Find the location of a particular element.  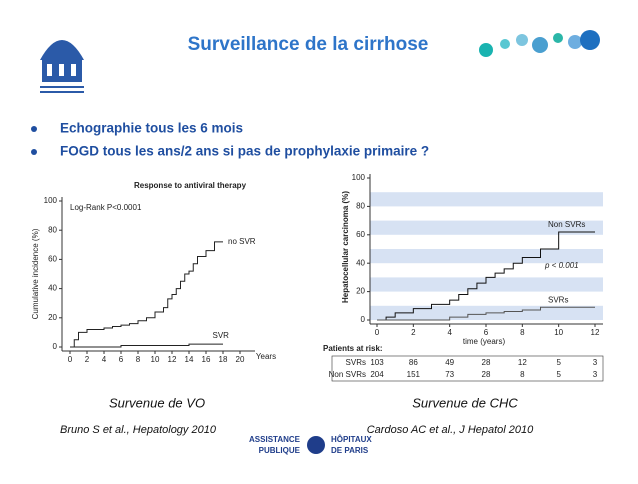

risk-value: 49 is located at coordinates (449, 362).